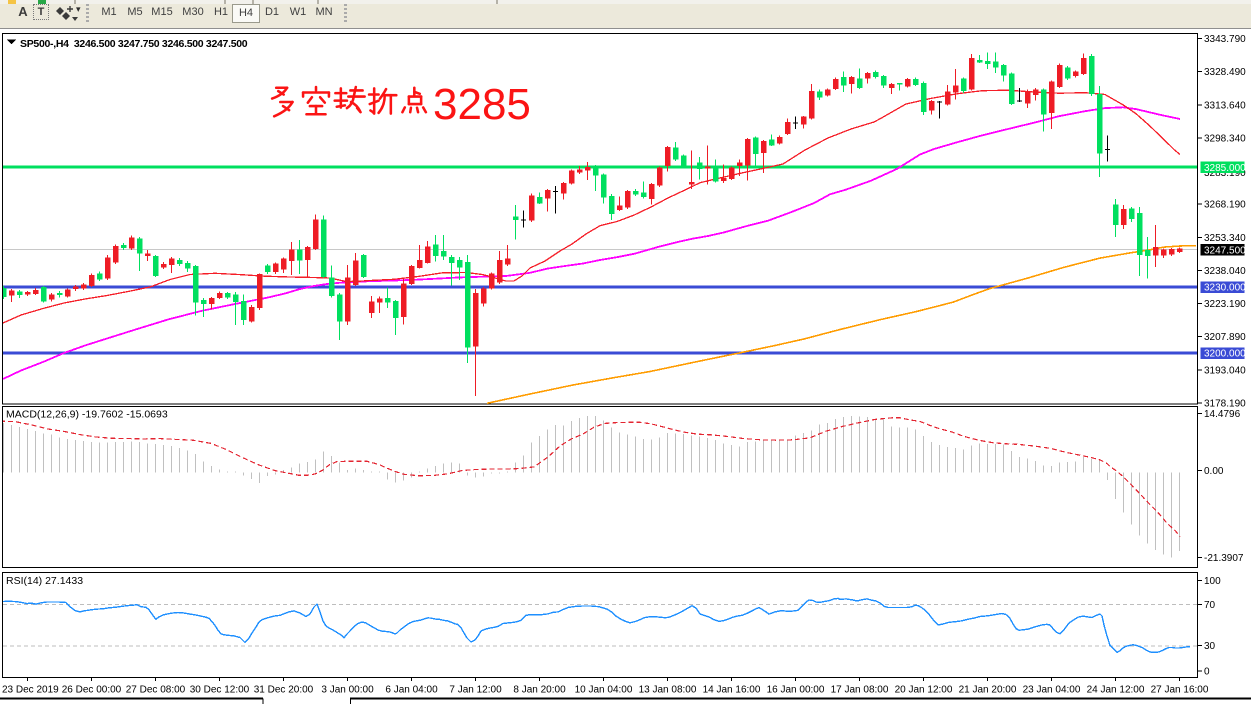 The image size is (1251, 709). Describe the element at coordinates (1225, 105) in the screenshot. I see `svg-text: 3313.640` at that location.